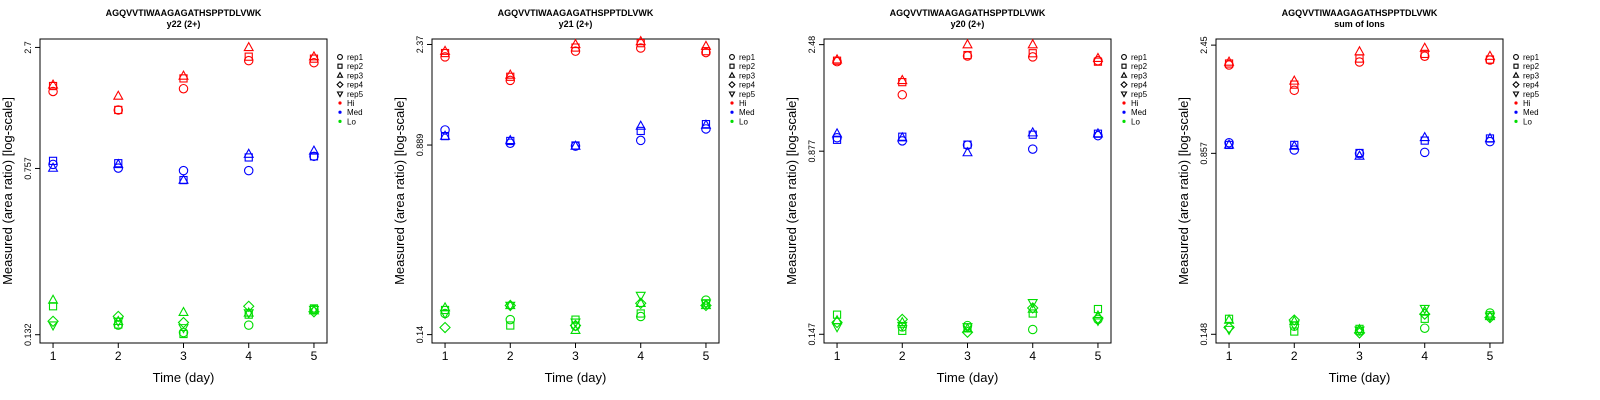 Image resolution: width=1600 pixels, height=400 pixels. What do you see at coordinates (1139, 75) in the screenshot?
I see `legend-label: rep3` at bounding box center [1139, 75].